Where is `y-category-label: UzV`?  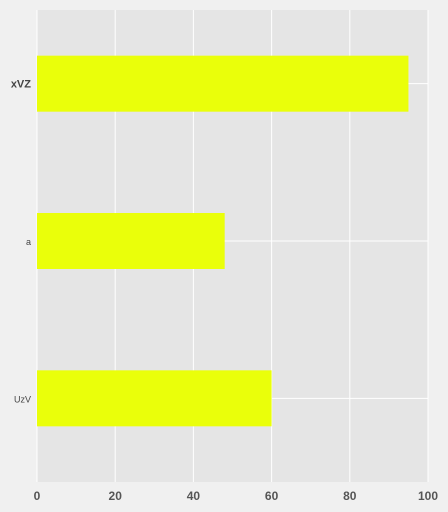
y-category-label: UzV is located at coordinates (22, 399).